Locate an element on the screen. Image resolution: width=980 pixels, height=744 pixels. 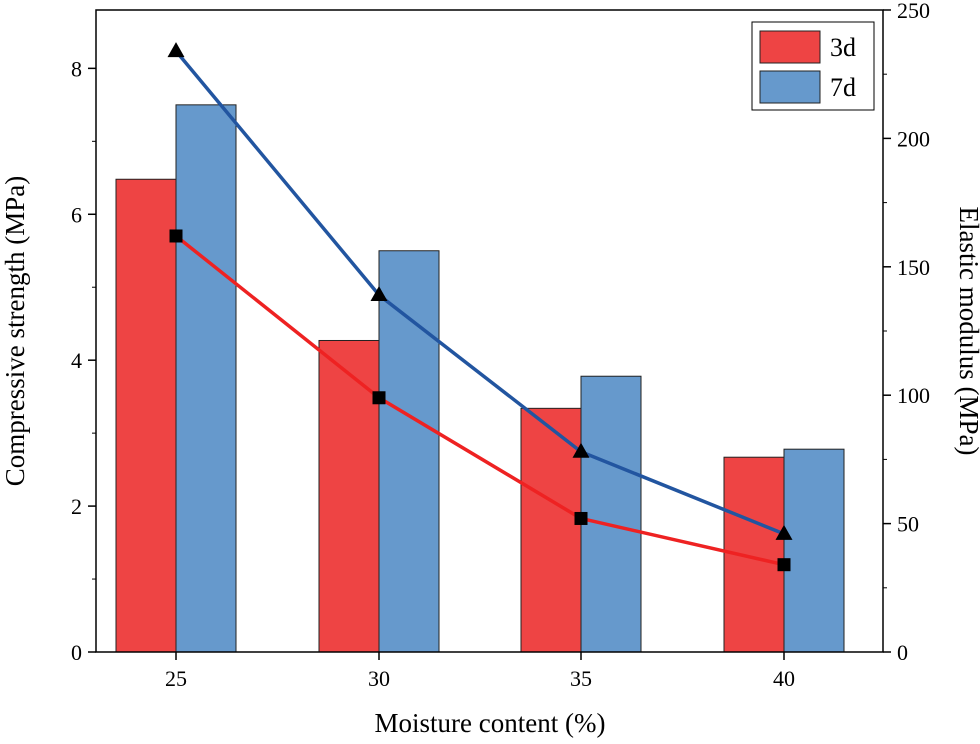
x-tick-label-30: 30 is located at coordinates (379, 678).